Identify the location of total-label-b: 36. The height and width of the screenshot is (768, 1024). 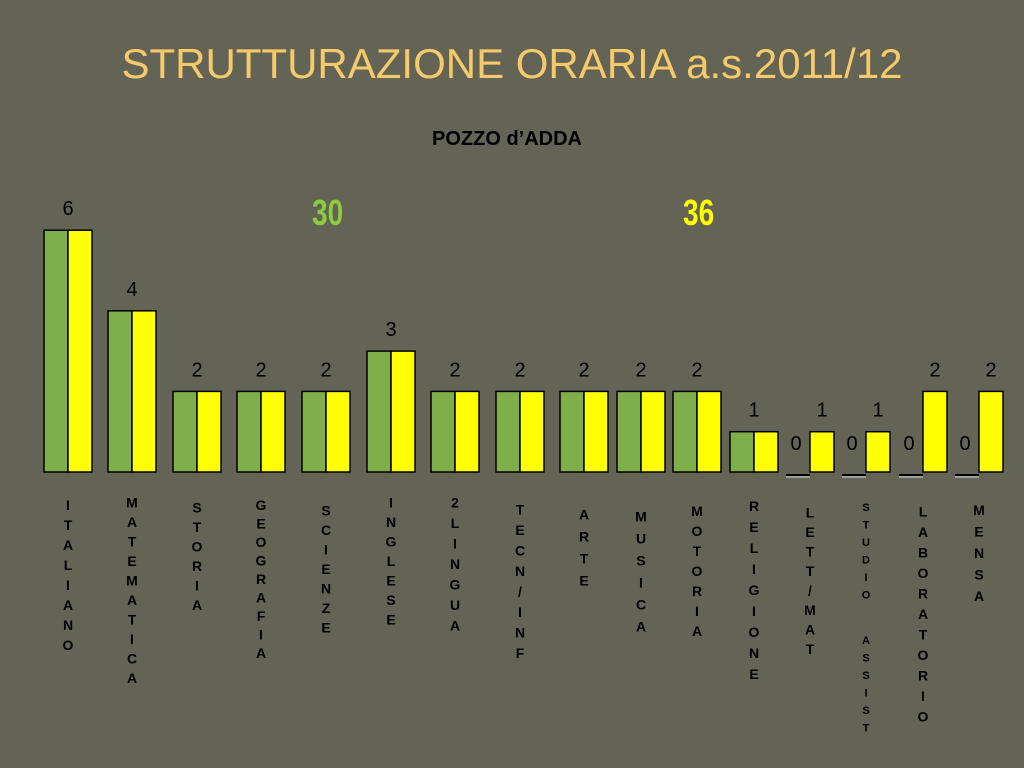
(699, 212).